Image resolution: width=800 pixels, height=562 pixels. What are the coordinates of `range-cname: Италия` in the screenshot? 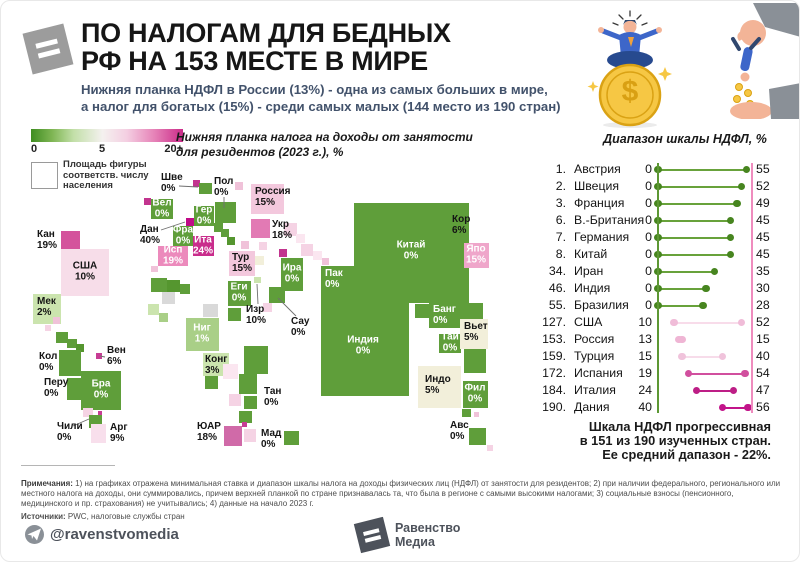 It's located at (595, 390).